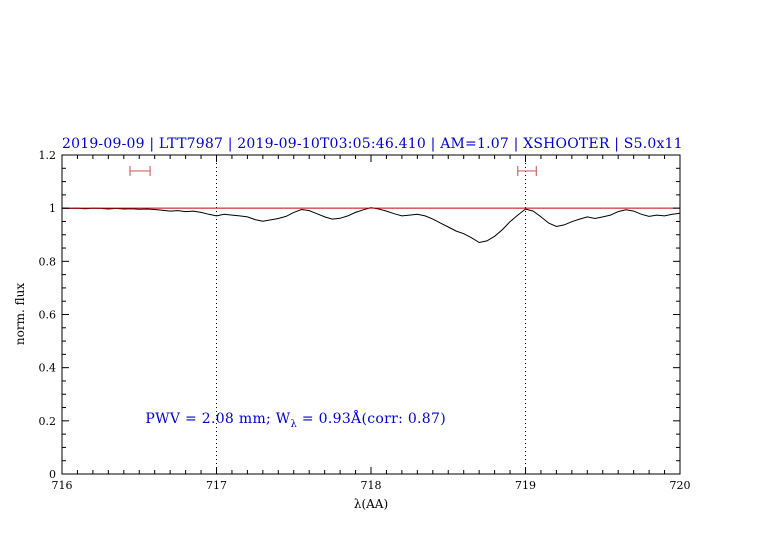 The height and width of the screenshot is (542, 782). Describe the element at coordinates (371, 504) in the screenshot. I see `x-axis-label: λ(AA)` at that location.